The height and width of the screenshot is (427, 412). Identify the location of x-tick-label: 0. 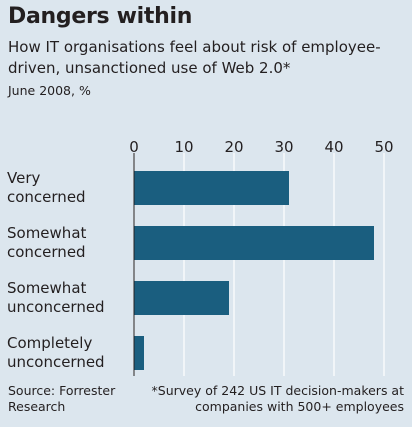
(134, 147).